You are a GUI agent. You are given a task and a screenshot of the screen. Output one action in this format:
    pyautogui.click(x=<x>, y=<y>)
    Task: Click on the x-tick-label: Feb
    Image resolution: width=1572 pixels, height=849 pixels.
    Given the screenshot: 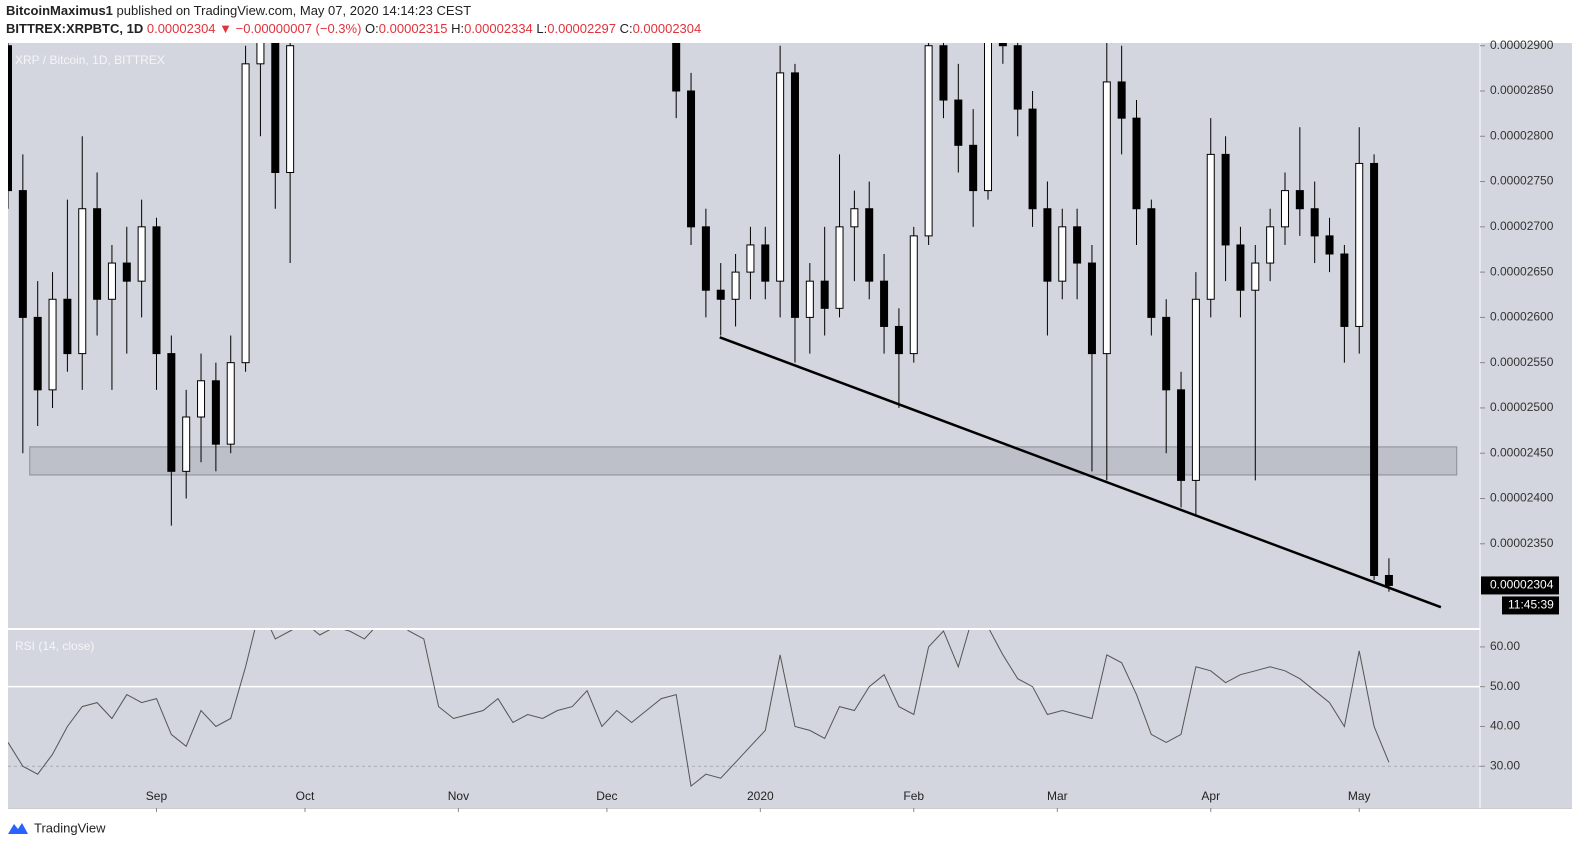 What is the action you would take?
    pyautogui.click(x=913, y=796)
    